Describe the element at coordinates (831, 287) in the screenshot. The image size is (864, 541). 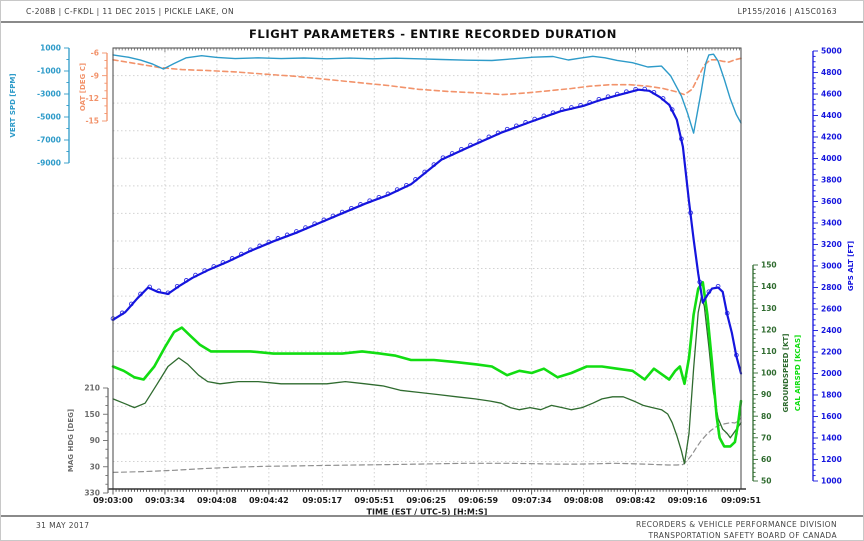
I see `gps-alt-tick-label: 2800` at that location.